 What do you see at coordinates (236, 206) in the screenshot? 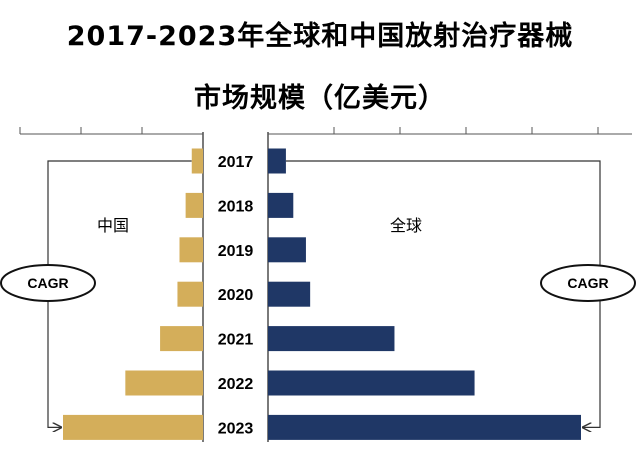
I see `year-label-2018: 2018` at bounding box center [236, 206].